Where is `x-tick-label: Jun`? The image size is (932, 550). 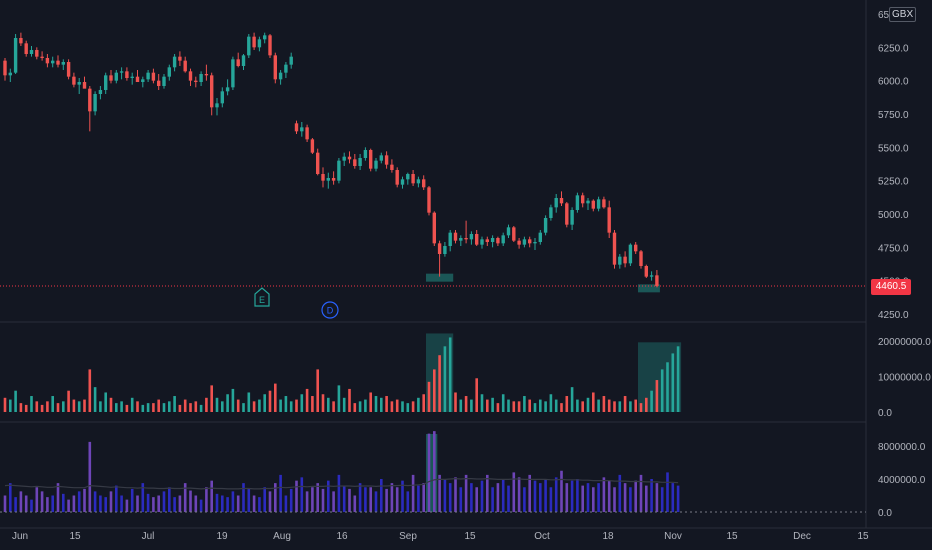
x-tick-label: Jun is located at coordinates (20, 536).